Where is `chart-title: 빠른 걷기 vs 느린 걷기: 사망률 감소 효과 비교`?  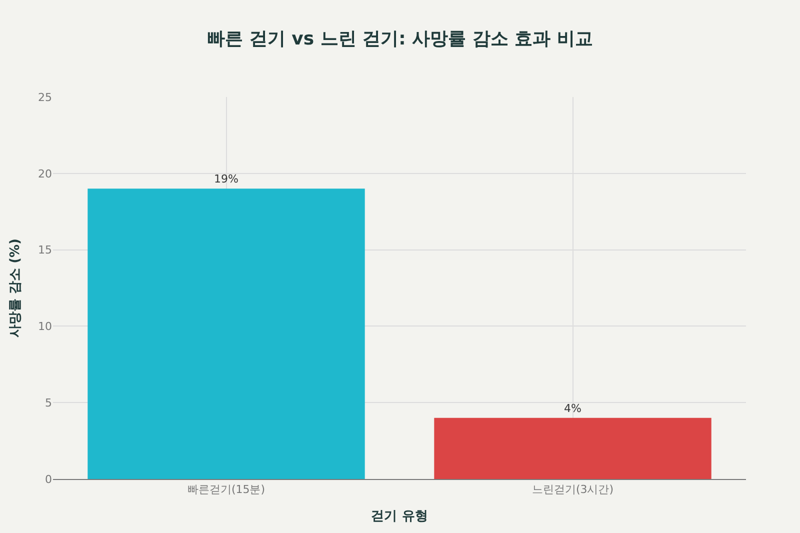
chart-title: 빠른 걷기 vs 느린 걷기: 사망률 감소 효과 비교 is located at coordinates (400, 39).